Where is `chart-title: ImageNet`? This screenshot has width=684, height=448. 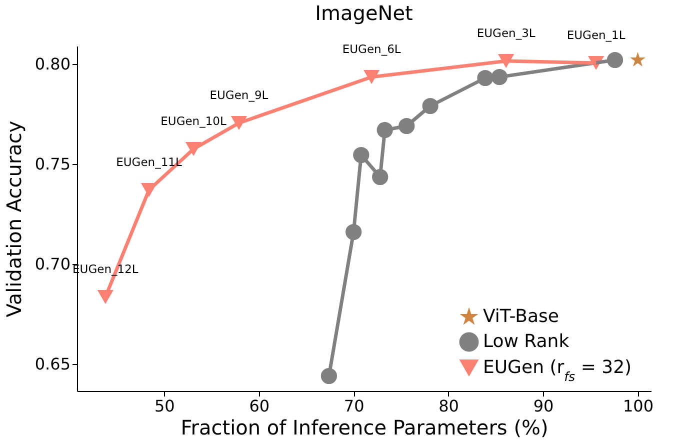
chart-title: ImageNet is located at coordinates (364, 13).